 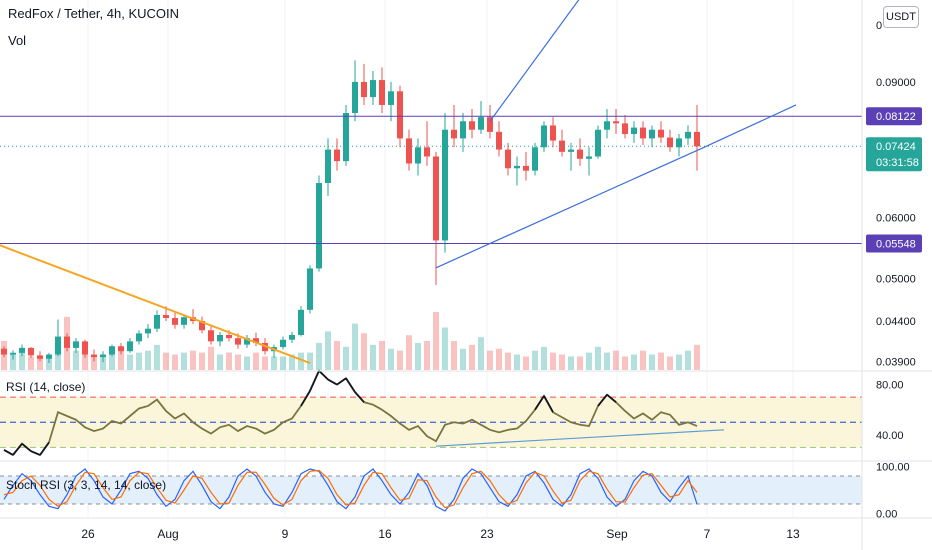 I want to click on time-tick-label: 23, so click(x=487, y=534).